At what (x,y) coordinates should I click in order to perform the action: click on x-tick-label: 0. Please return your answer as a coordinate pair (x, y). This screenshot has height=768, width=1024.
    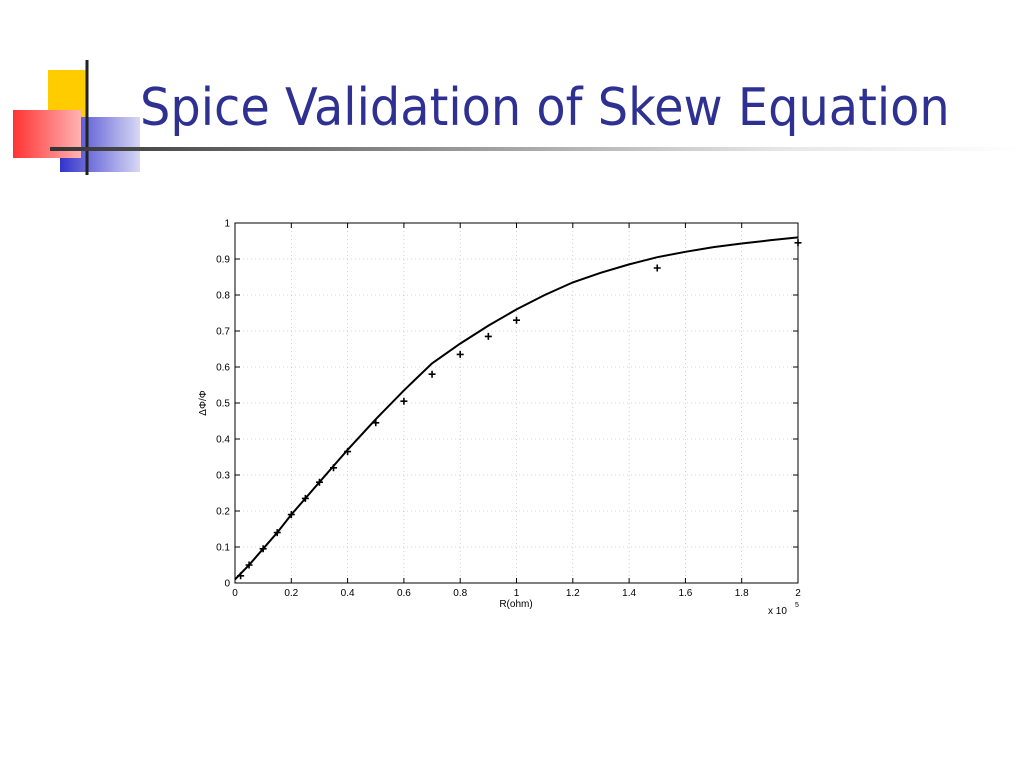
    Looking at the image, I should click on (235, 593).